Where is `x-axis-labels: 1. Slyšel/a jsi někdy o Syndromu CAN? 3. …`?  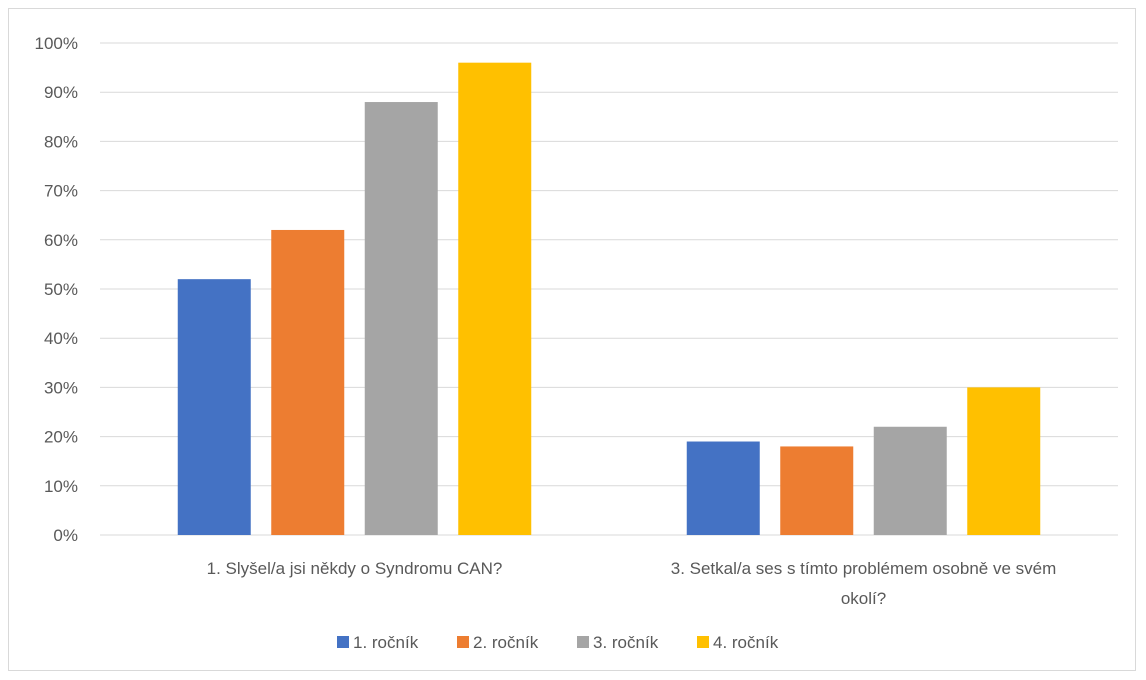 x-axis-labels: 1. Slyšel/a jsi někdy o Syndromu CAN? 3. … is located at coordinates (632, 583).